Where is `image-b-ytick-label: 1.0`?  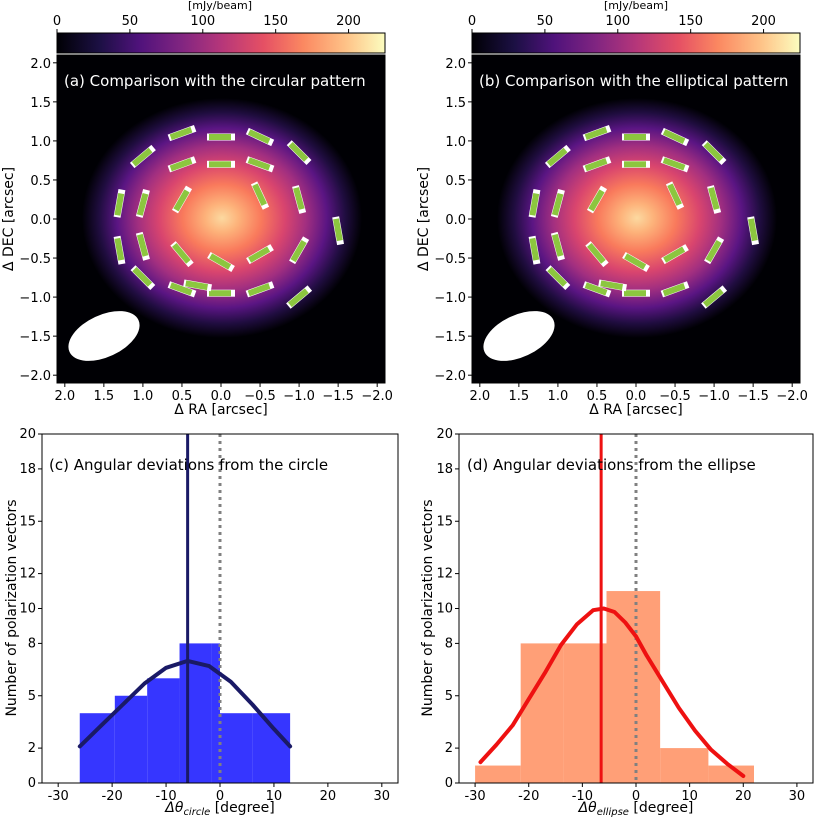
image-b-ytick-label: 1.0 is located at coordinates (455, 142).